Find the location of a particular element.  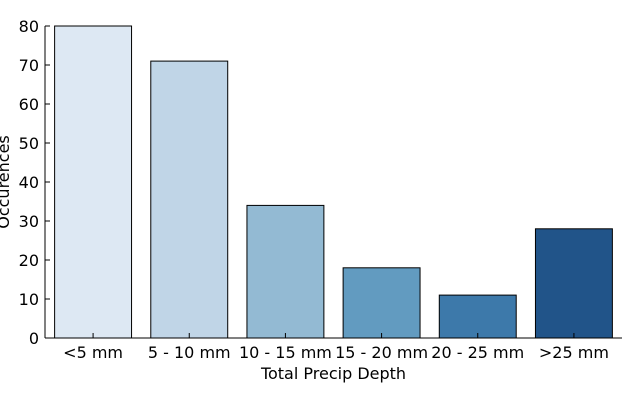

x-axis-title: Total Precip Depth is located at coordinates (333, 373).